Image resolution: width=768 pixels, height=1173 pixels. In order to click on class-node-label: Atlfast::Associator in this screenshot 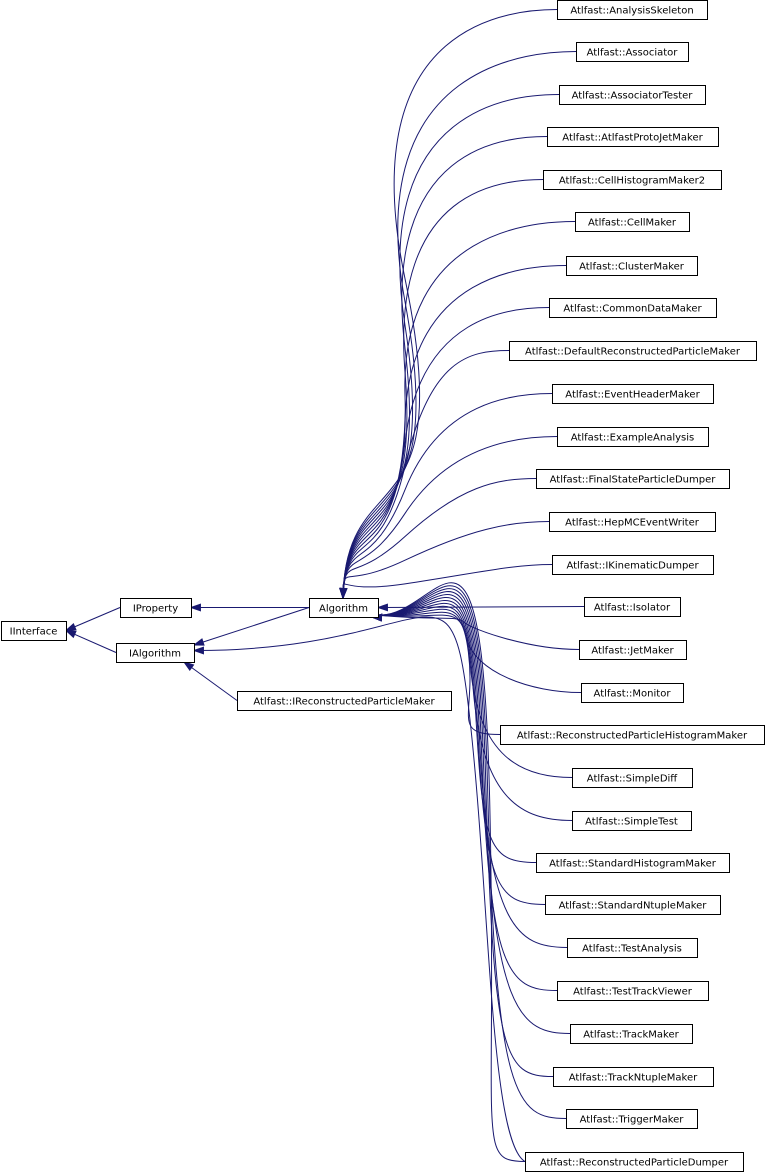, I will do `click(633, 53)`.